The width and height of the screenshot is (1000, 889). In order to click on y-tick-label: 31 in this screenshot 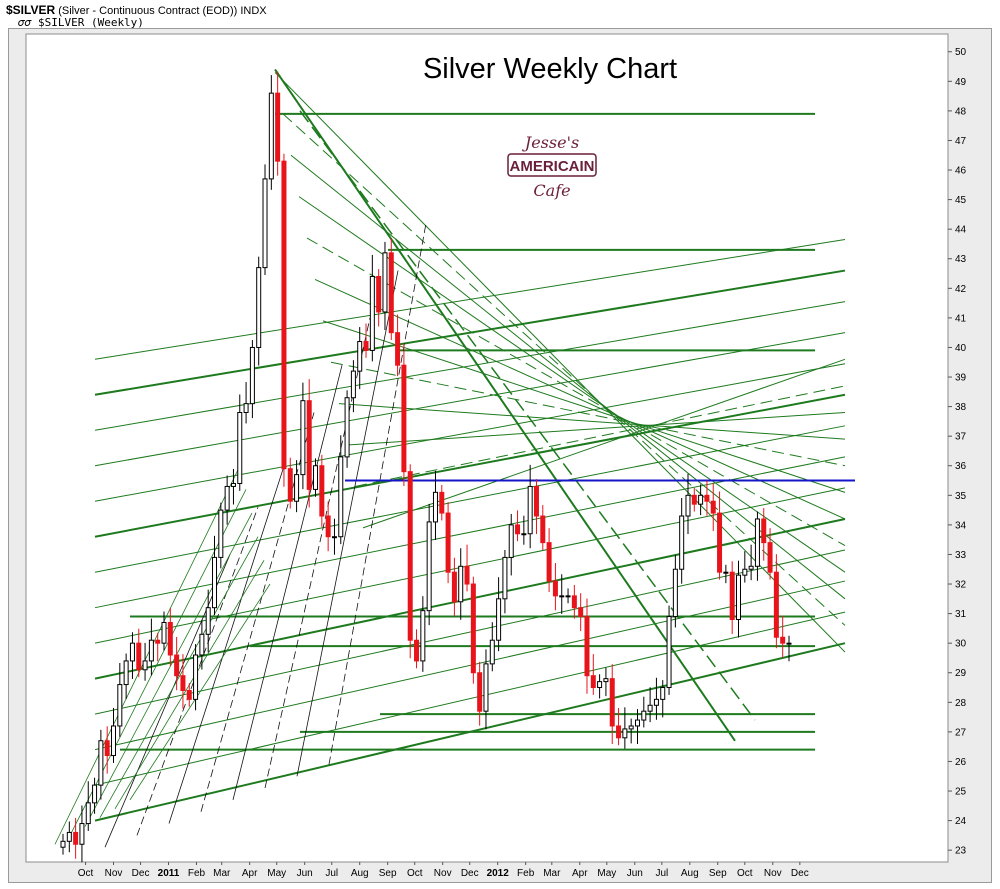, I will do `click(961, 614)`.